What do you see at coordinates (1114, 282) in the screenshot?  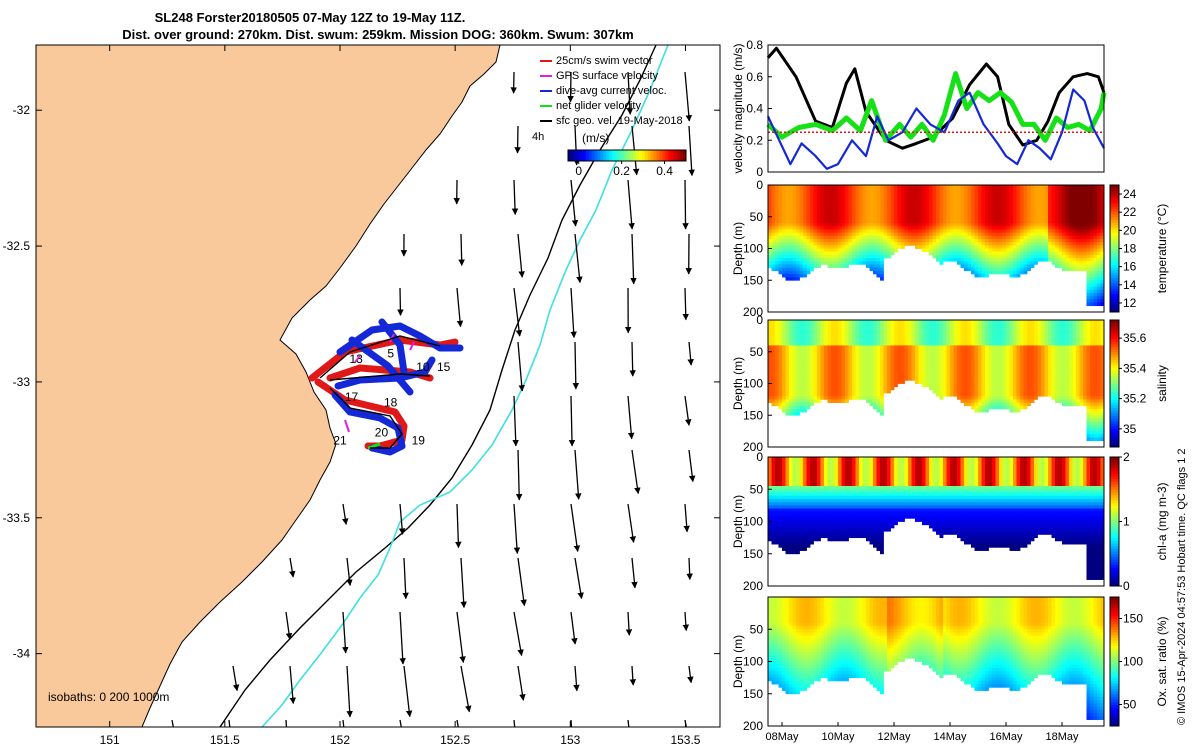 I see `section-colorbar-cell` at bounding box center [1114, 282].